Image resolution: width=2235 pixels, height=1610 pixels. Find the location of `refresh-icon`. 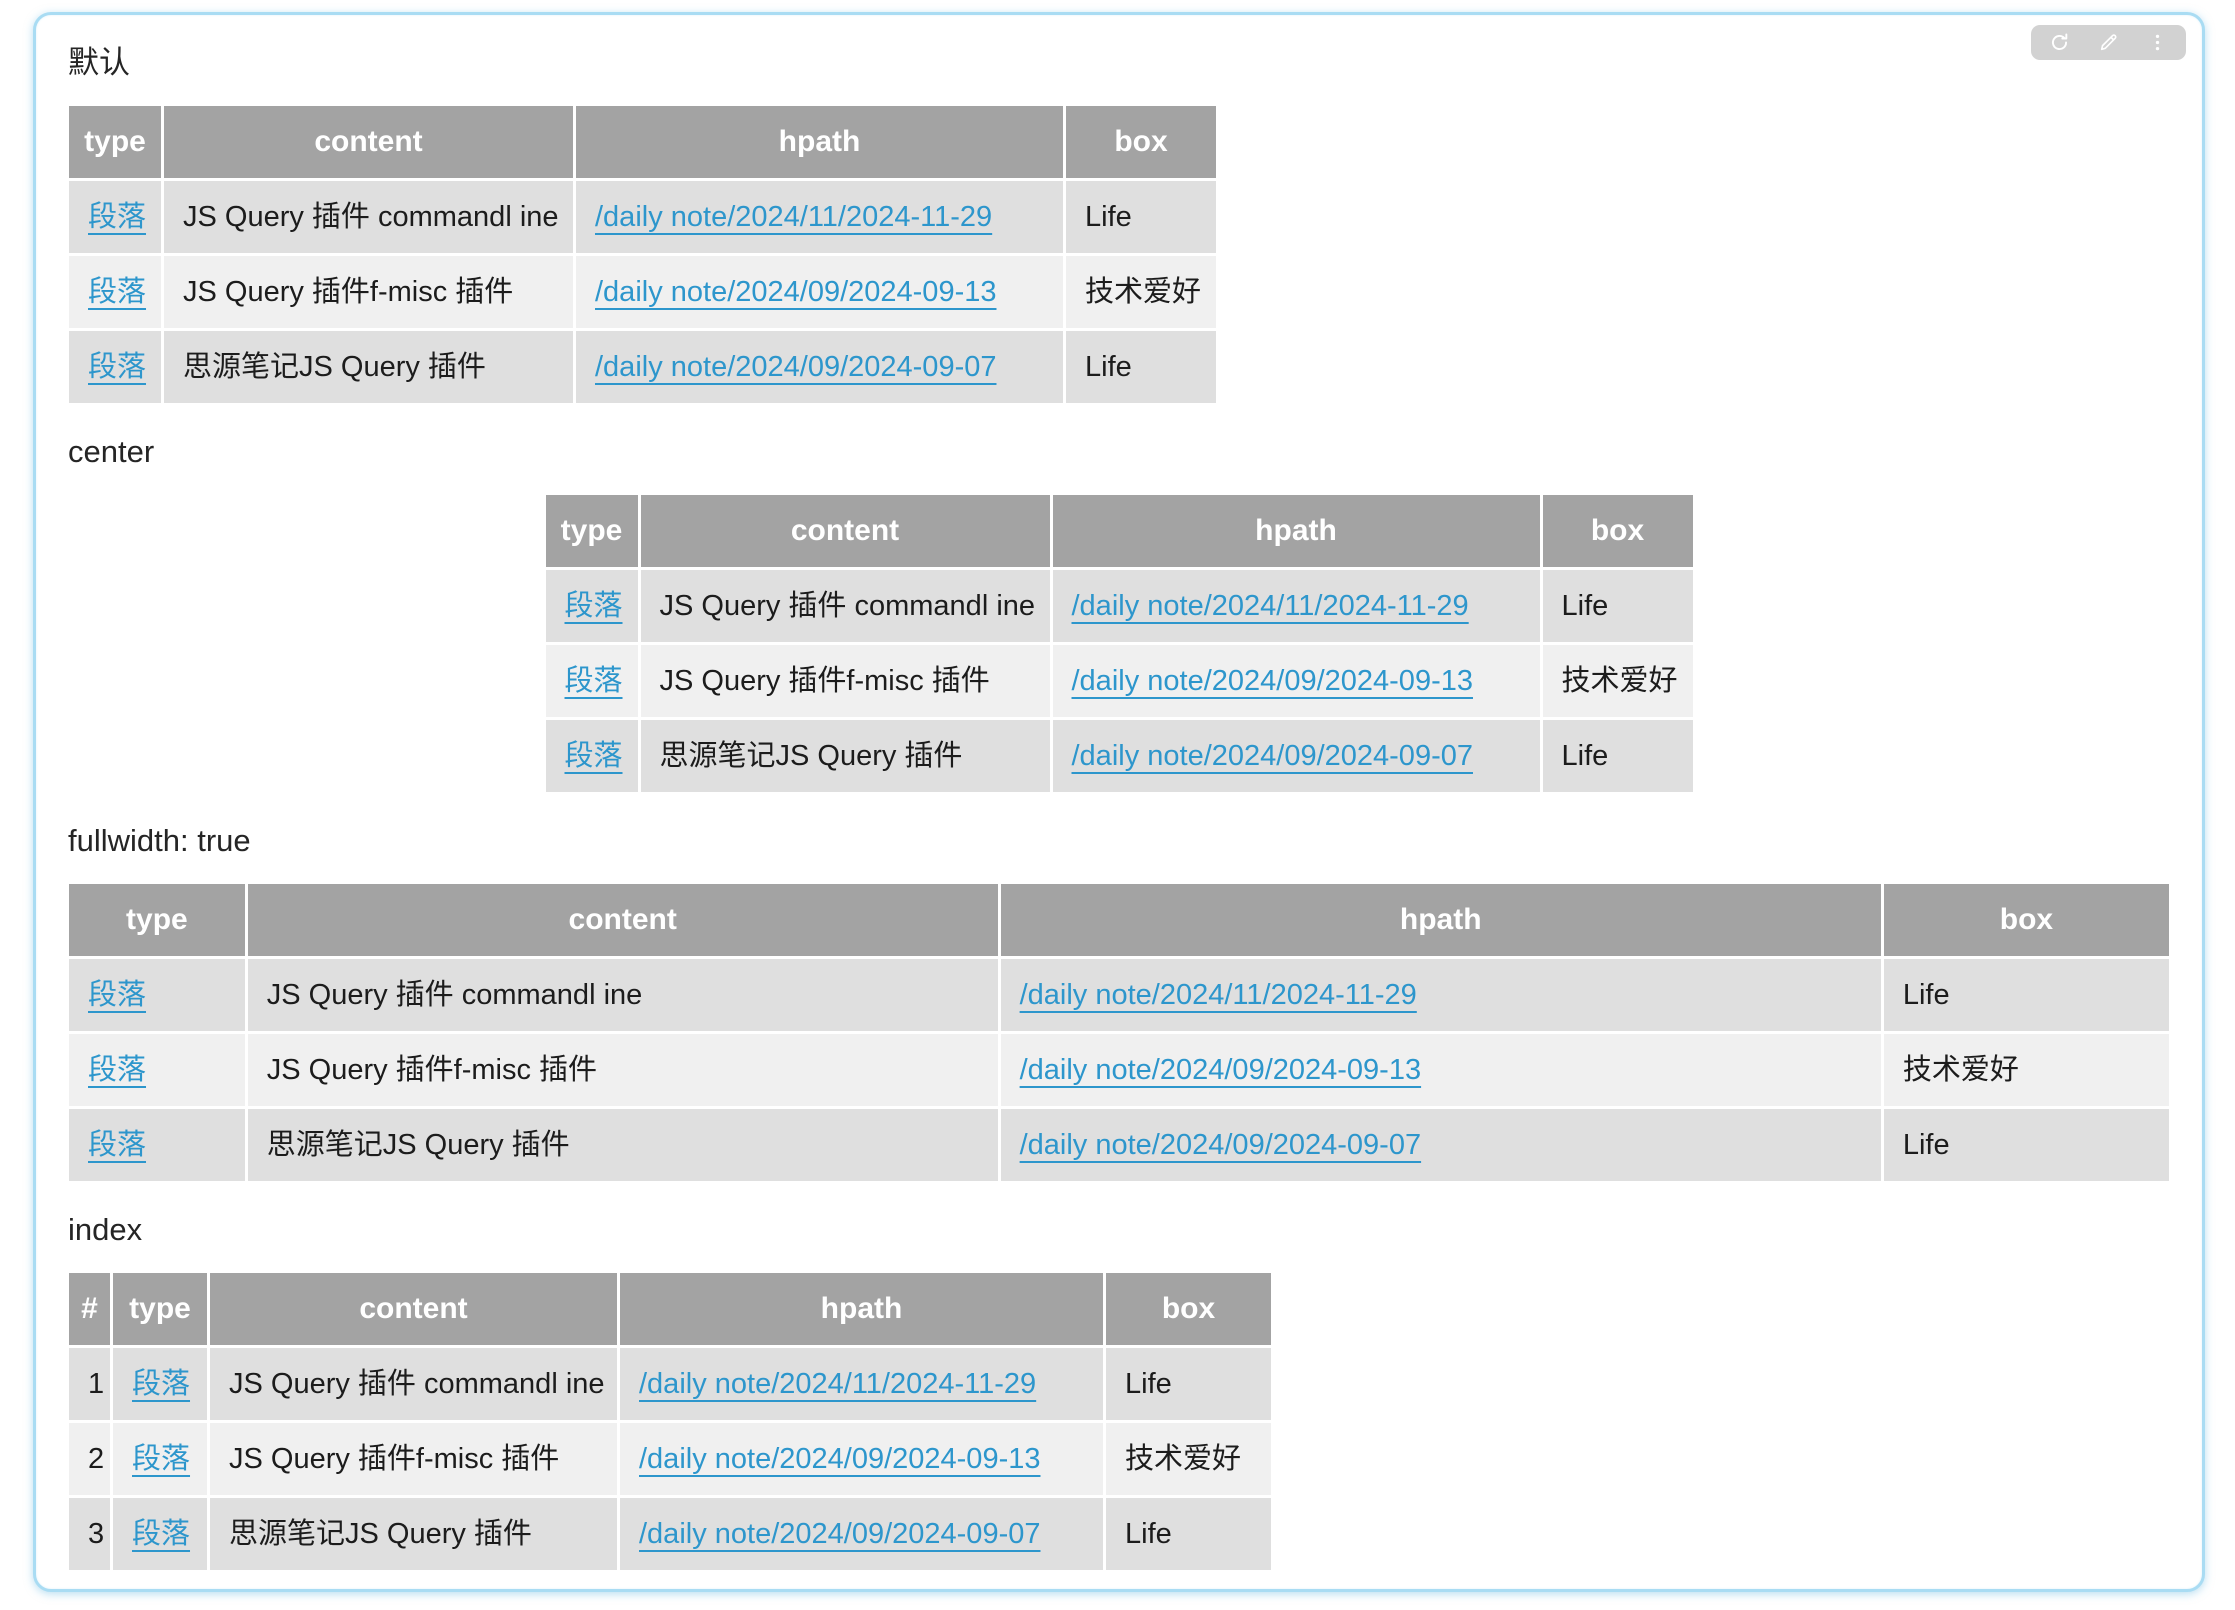

refresh-icon is located at coordinates (2059, 42).